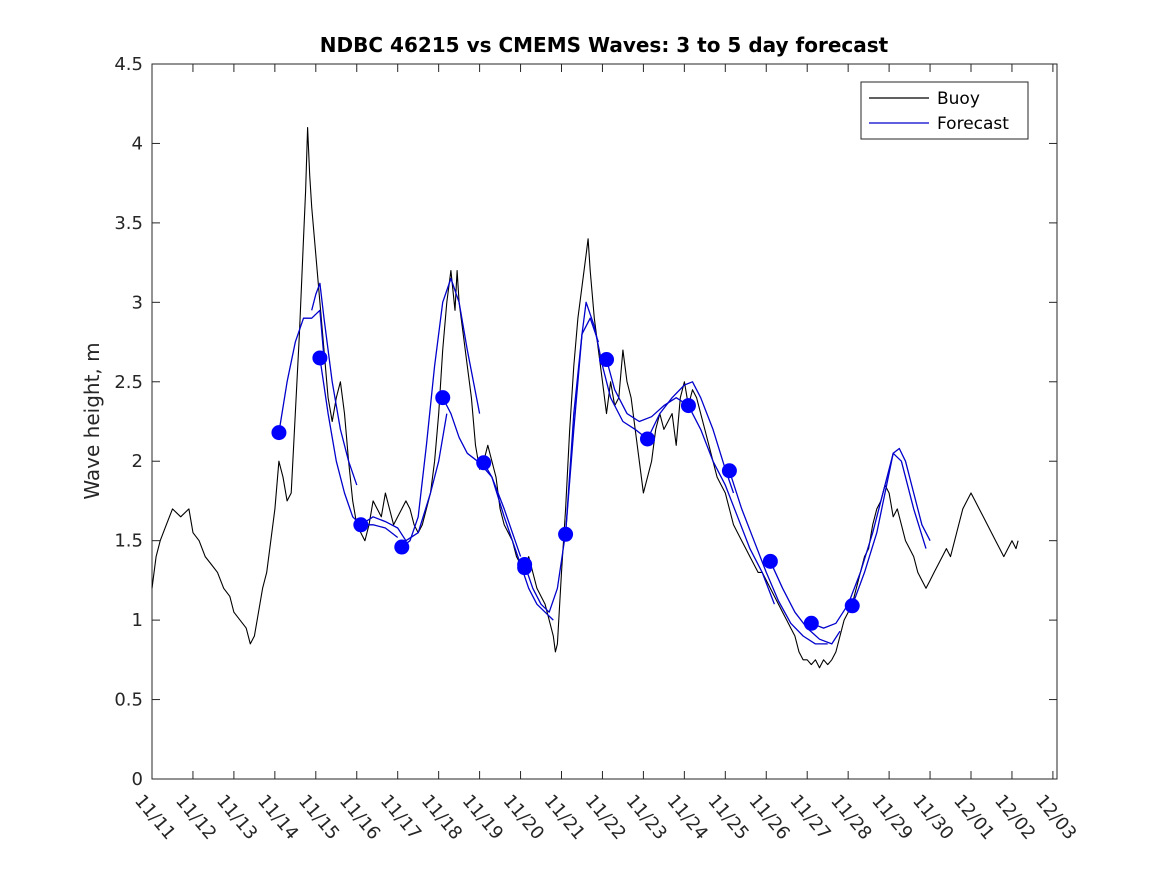  What do you see at coordinates (137, 779) in the screenshot?
I see `y-tick-label: 0` at bounding box center [137, 779].